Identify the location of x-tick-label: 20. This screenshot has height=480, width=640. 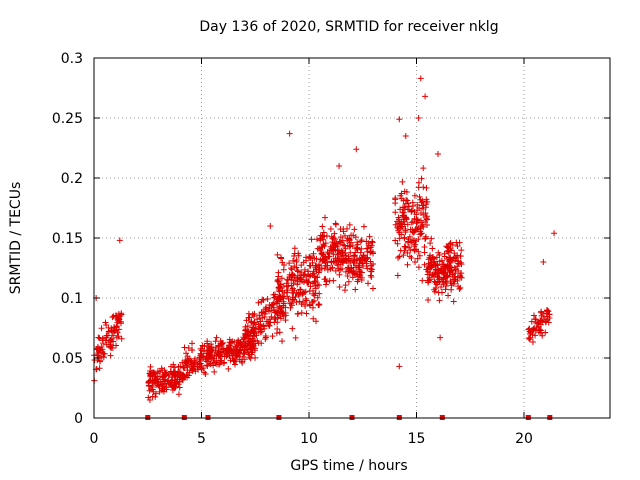
(524, 439).